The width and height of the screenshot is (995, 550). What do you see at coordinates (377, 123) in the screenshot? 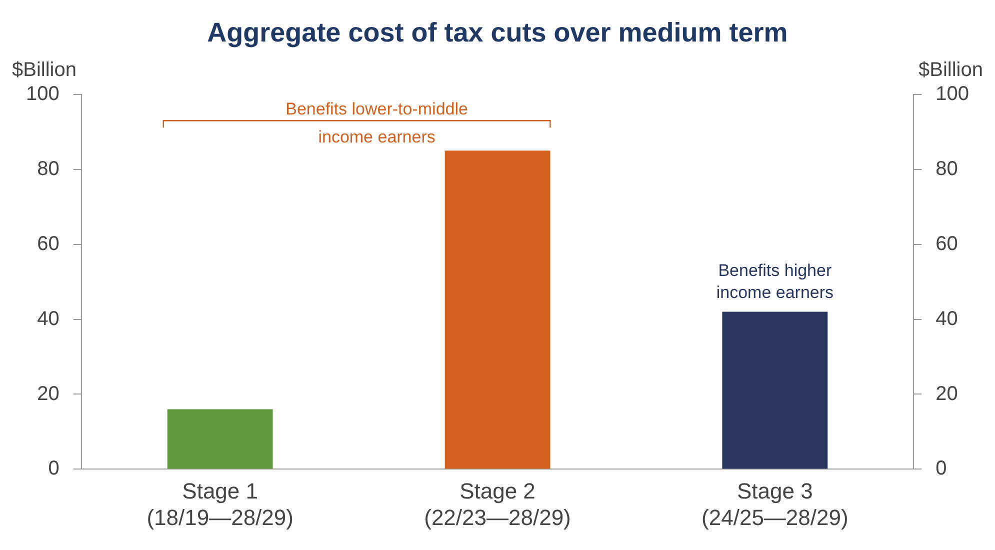
I see `annotation: Benefits lower-to-middle income earners` at bounding box center [377, 123].